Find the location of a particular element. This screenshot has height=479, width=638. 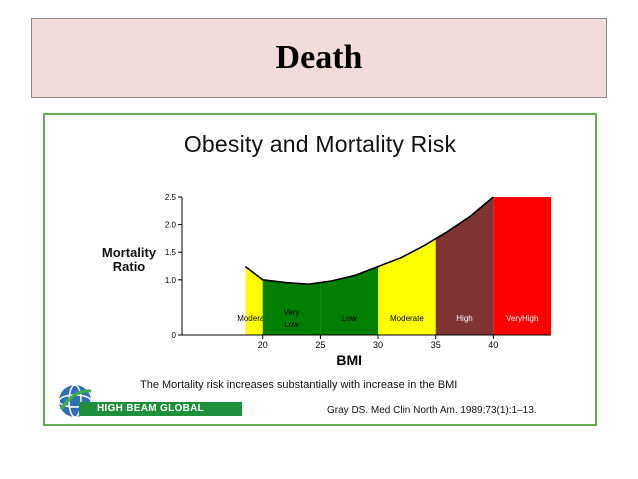

slide-title: Death is located at coordinates (319, 57).